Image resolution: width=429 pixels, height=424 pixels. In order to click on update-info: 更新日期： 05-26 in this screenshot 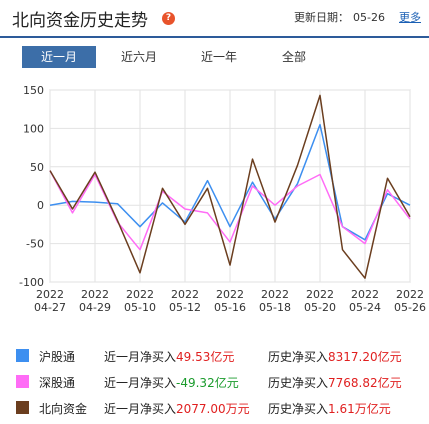, I will do `click(339, 17)`.